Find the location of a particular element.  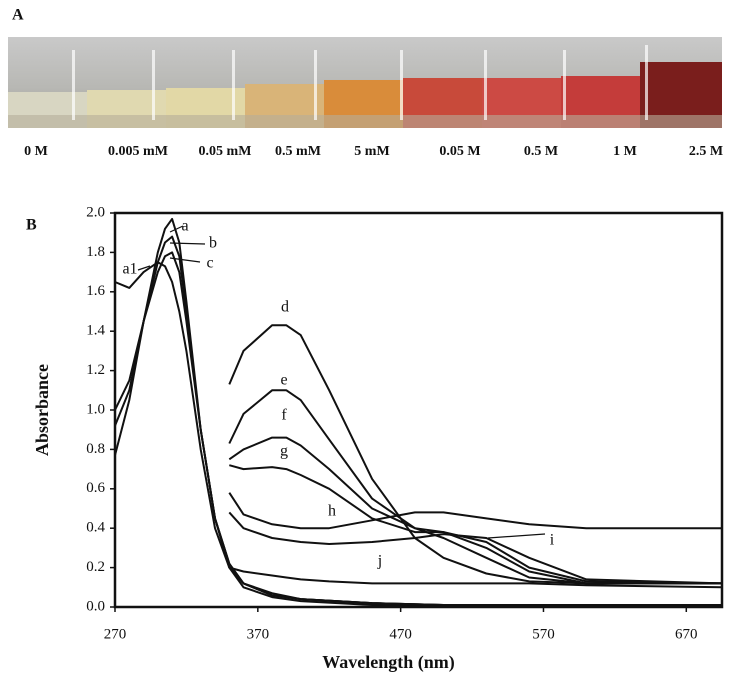

sample-label: 0.05 M is located at coordinates (459, 151).